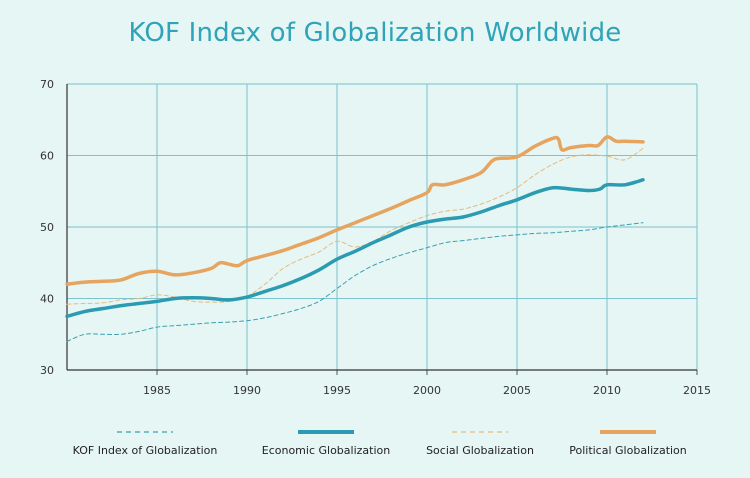 This screenshot has height=478, width=750. I want to click on y-tick-label: 60, so click(47, 156).